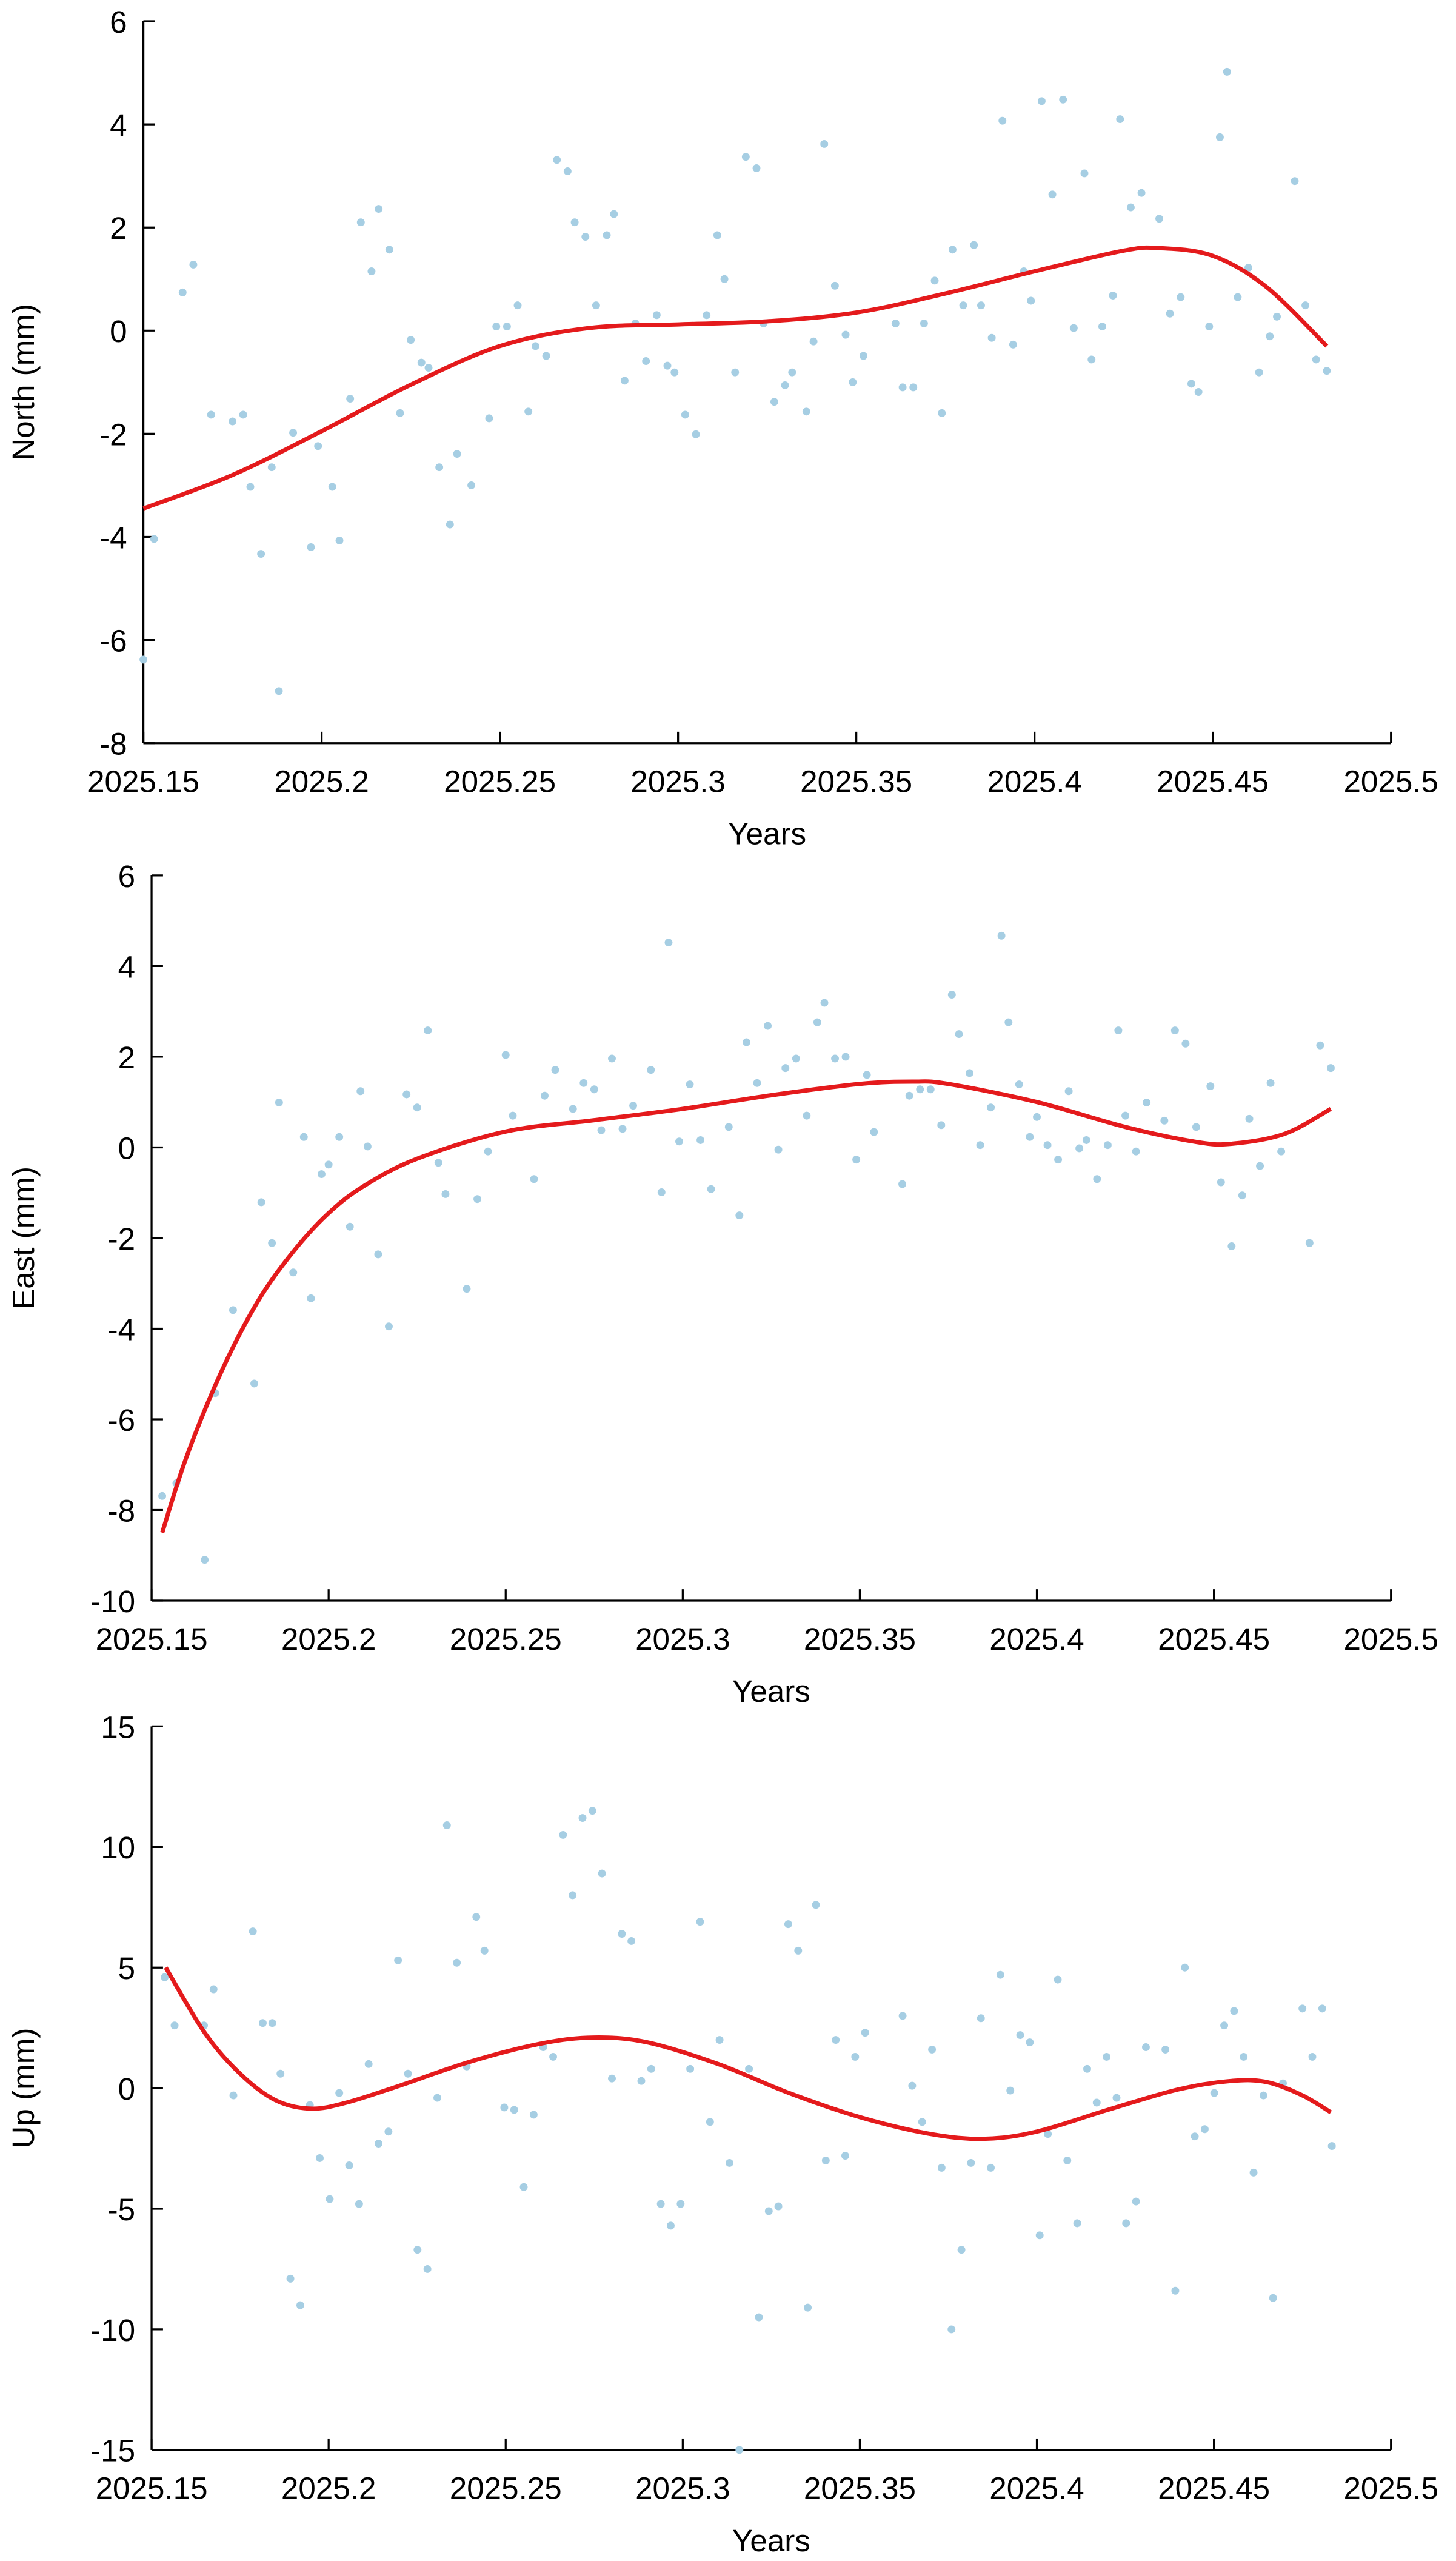 This screenshot has width=1456, height=2561. Describe the element at coordinates (126, 966) in the screenshot. I see `y-tick-label: 4` at that location.